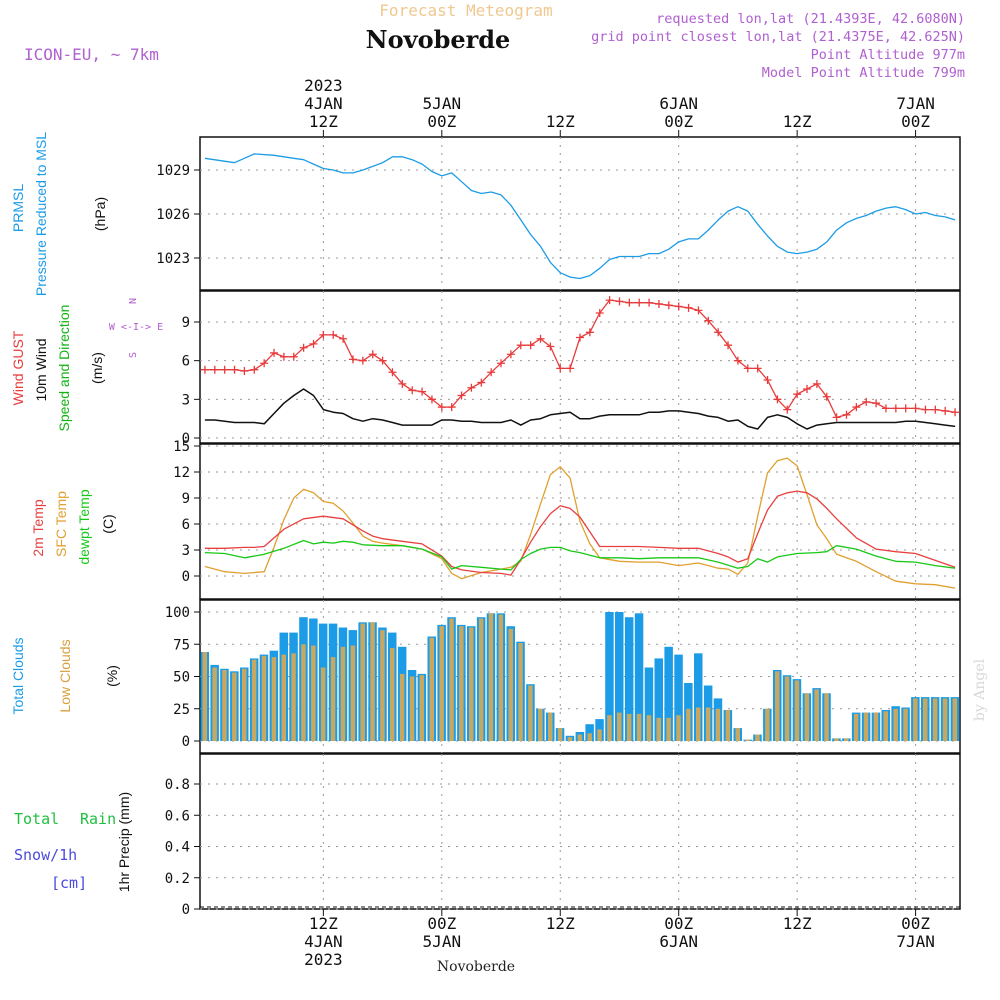 The image size is (1000, 1000). What do you see at coordinates (136, 327) in the screenshot?
I see `compass-we: W <-I-> E` at bounding box center [136, 327].